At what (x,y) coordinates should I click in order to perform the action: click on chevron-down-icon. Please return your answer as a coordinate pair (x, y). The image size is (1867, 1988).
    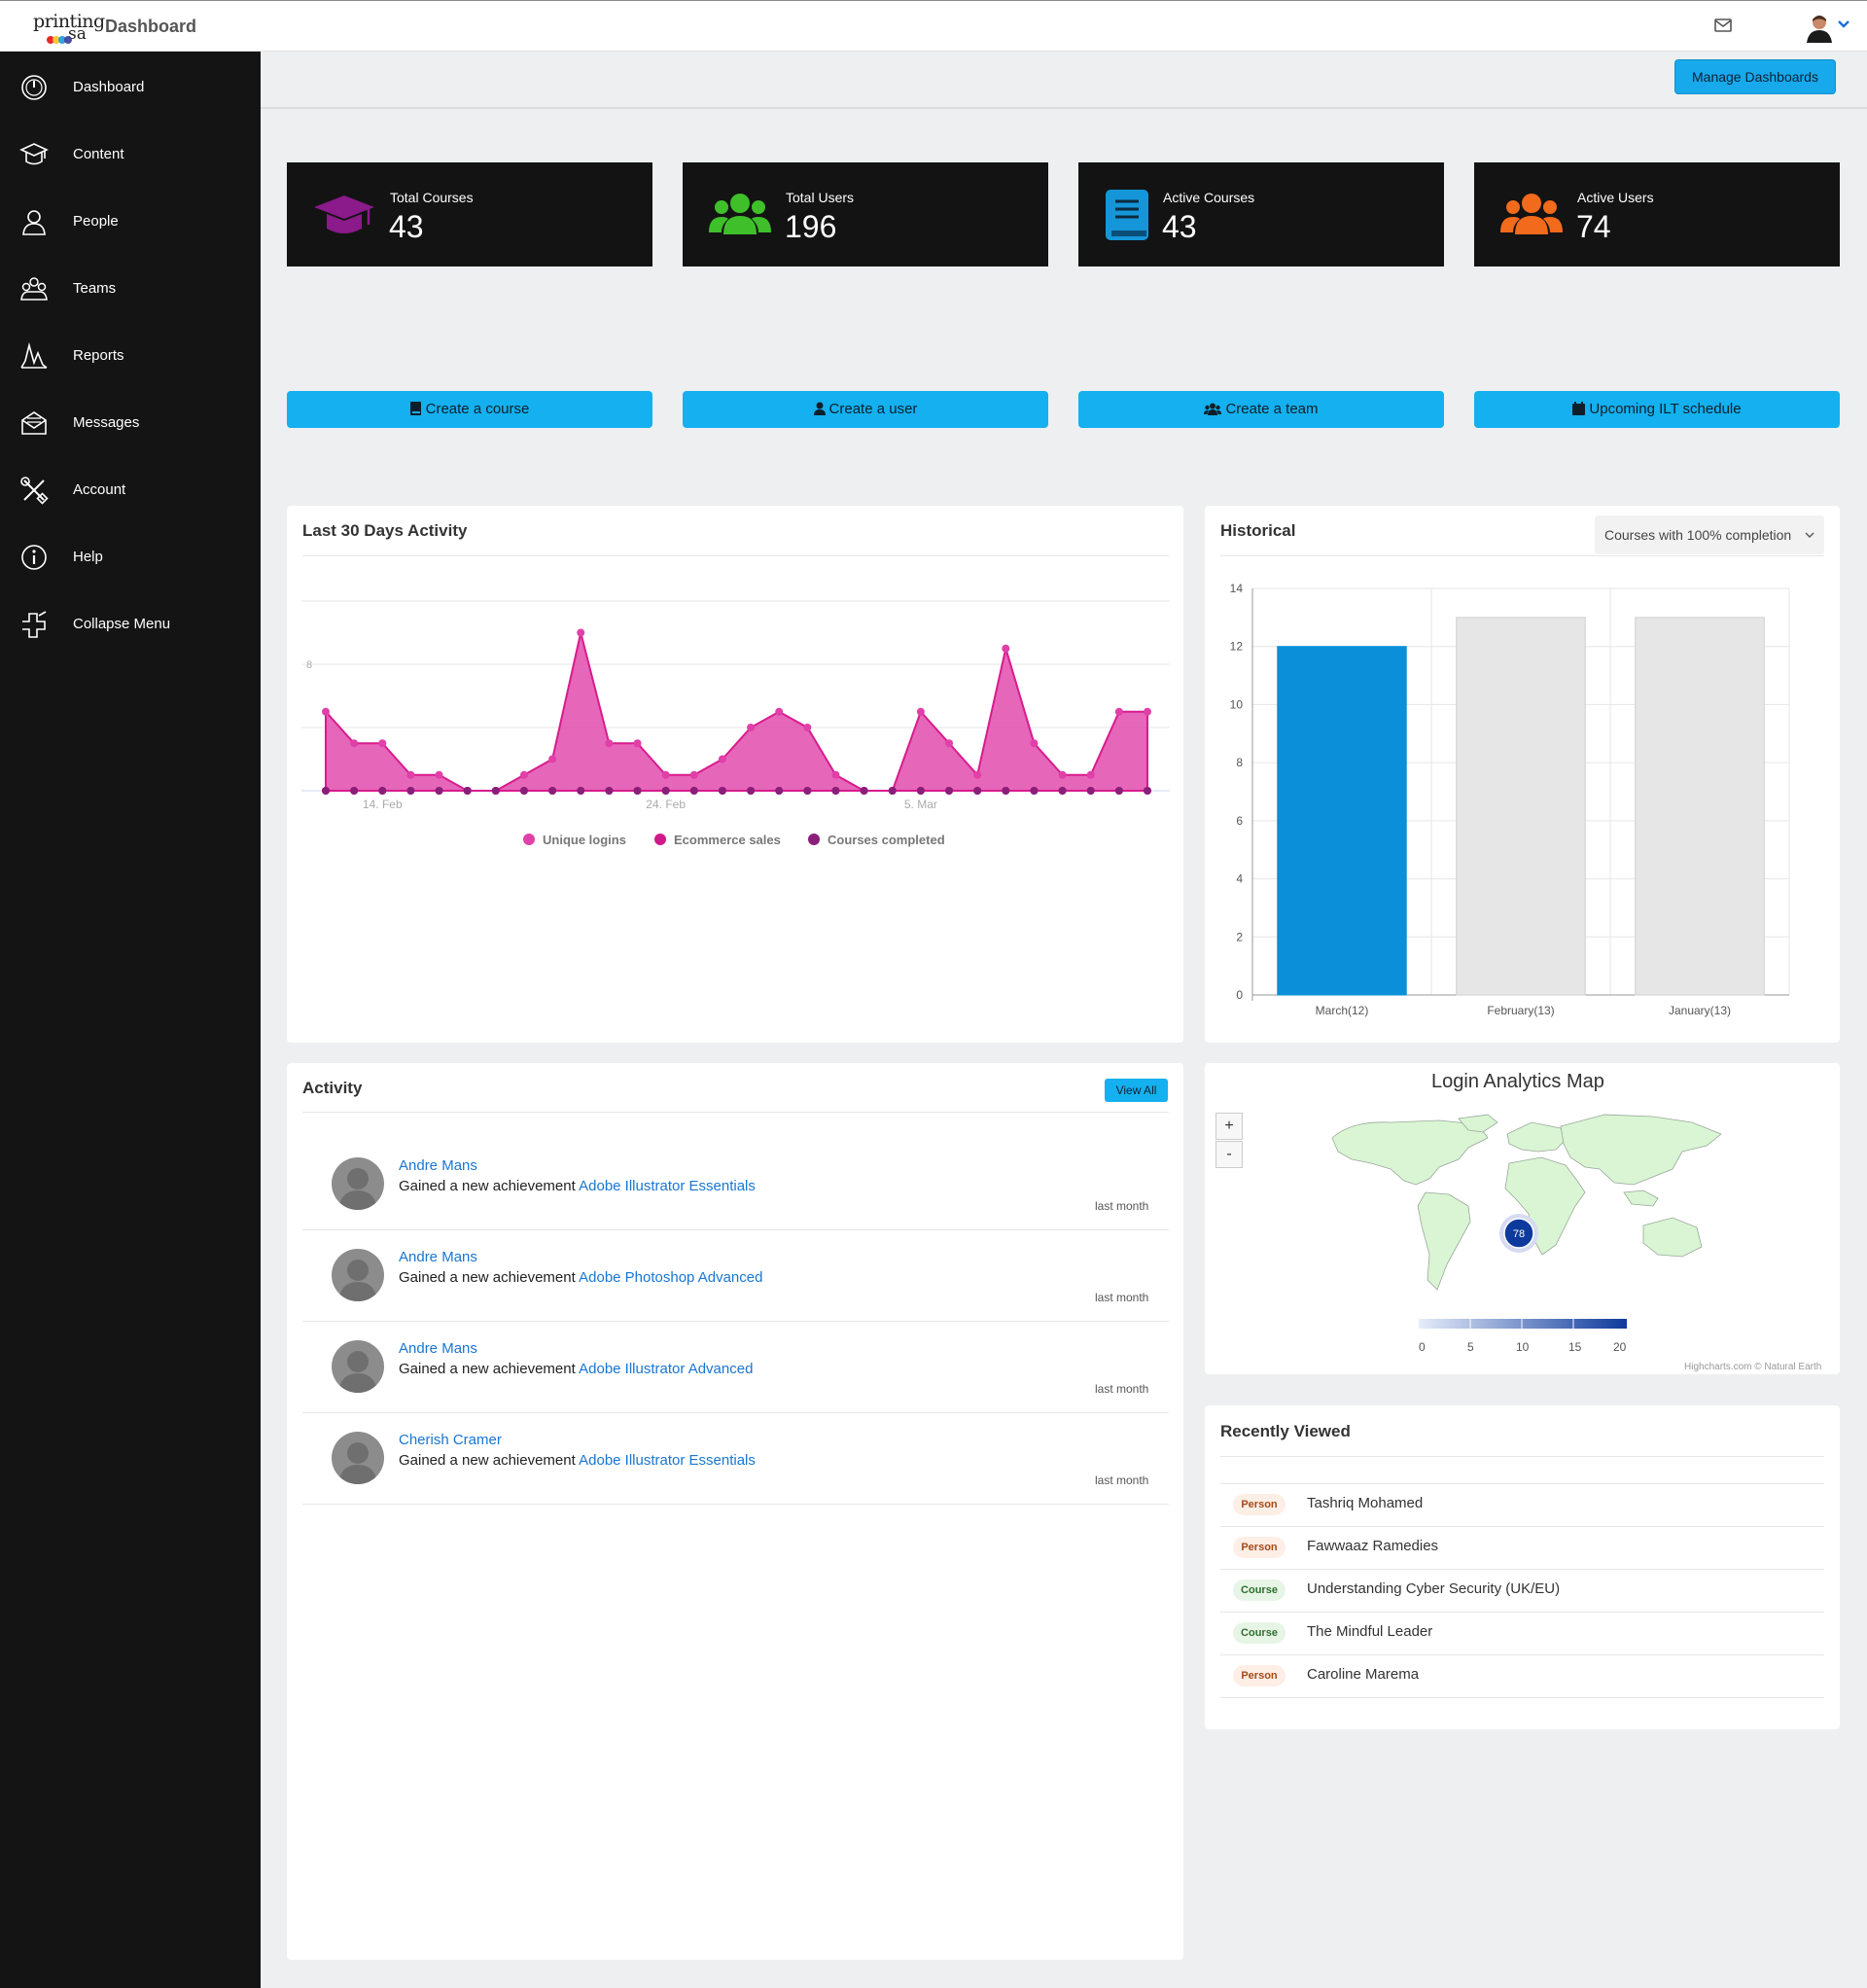
    Looking at the image, I should click on (1843, 24).